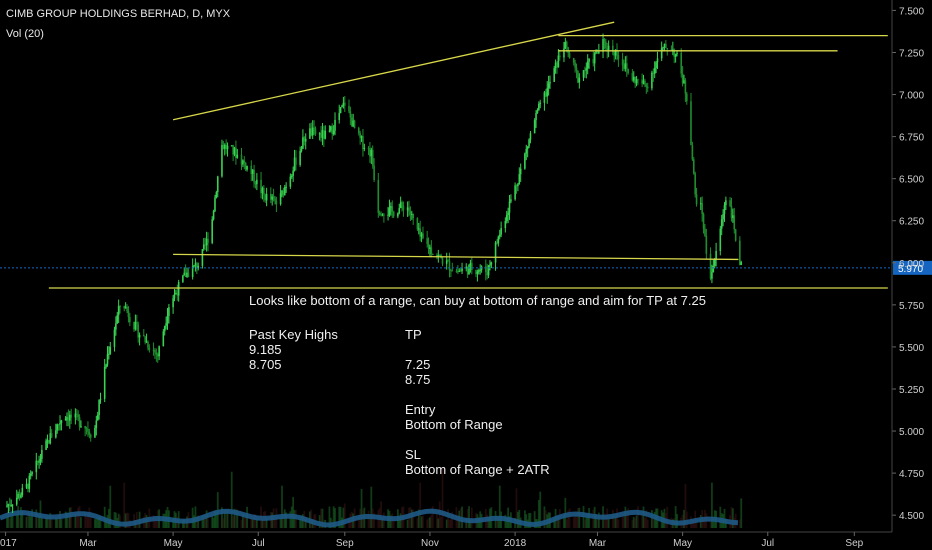 Image resolution: width=932 pixels, height=550 pixels. I want to click on x-tick-label: Jul, so click(258, 543).